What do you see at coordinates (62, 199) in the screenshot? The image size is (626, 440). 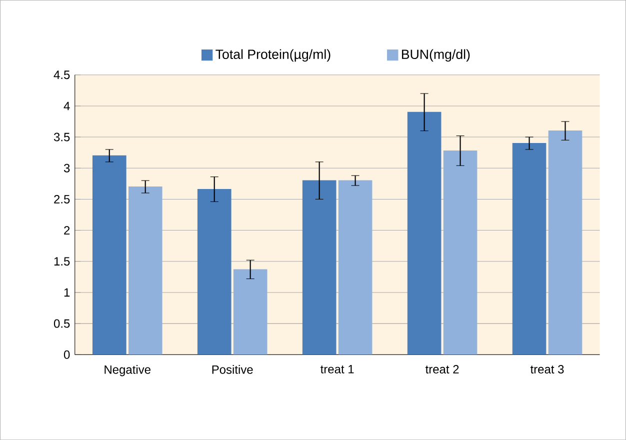 I see `y-tick-label: 2.5` at bounding box center [62, 199].